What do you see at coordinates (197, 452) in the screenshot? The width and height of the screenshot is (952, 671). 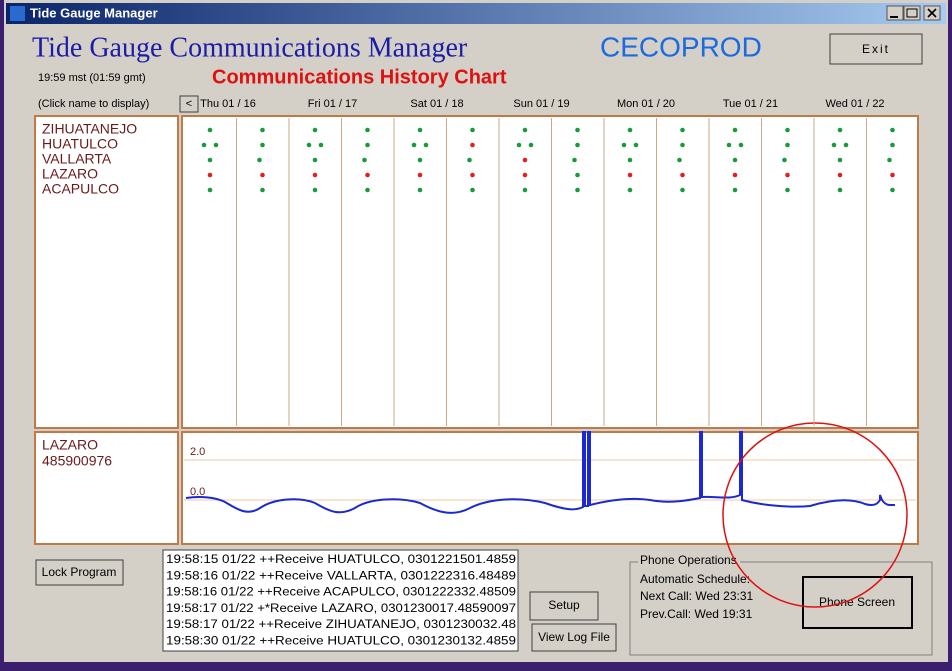 I see `y-tick-label: 2.0` at bounding box center [197, 452].